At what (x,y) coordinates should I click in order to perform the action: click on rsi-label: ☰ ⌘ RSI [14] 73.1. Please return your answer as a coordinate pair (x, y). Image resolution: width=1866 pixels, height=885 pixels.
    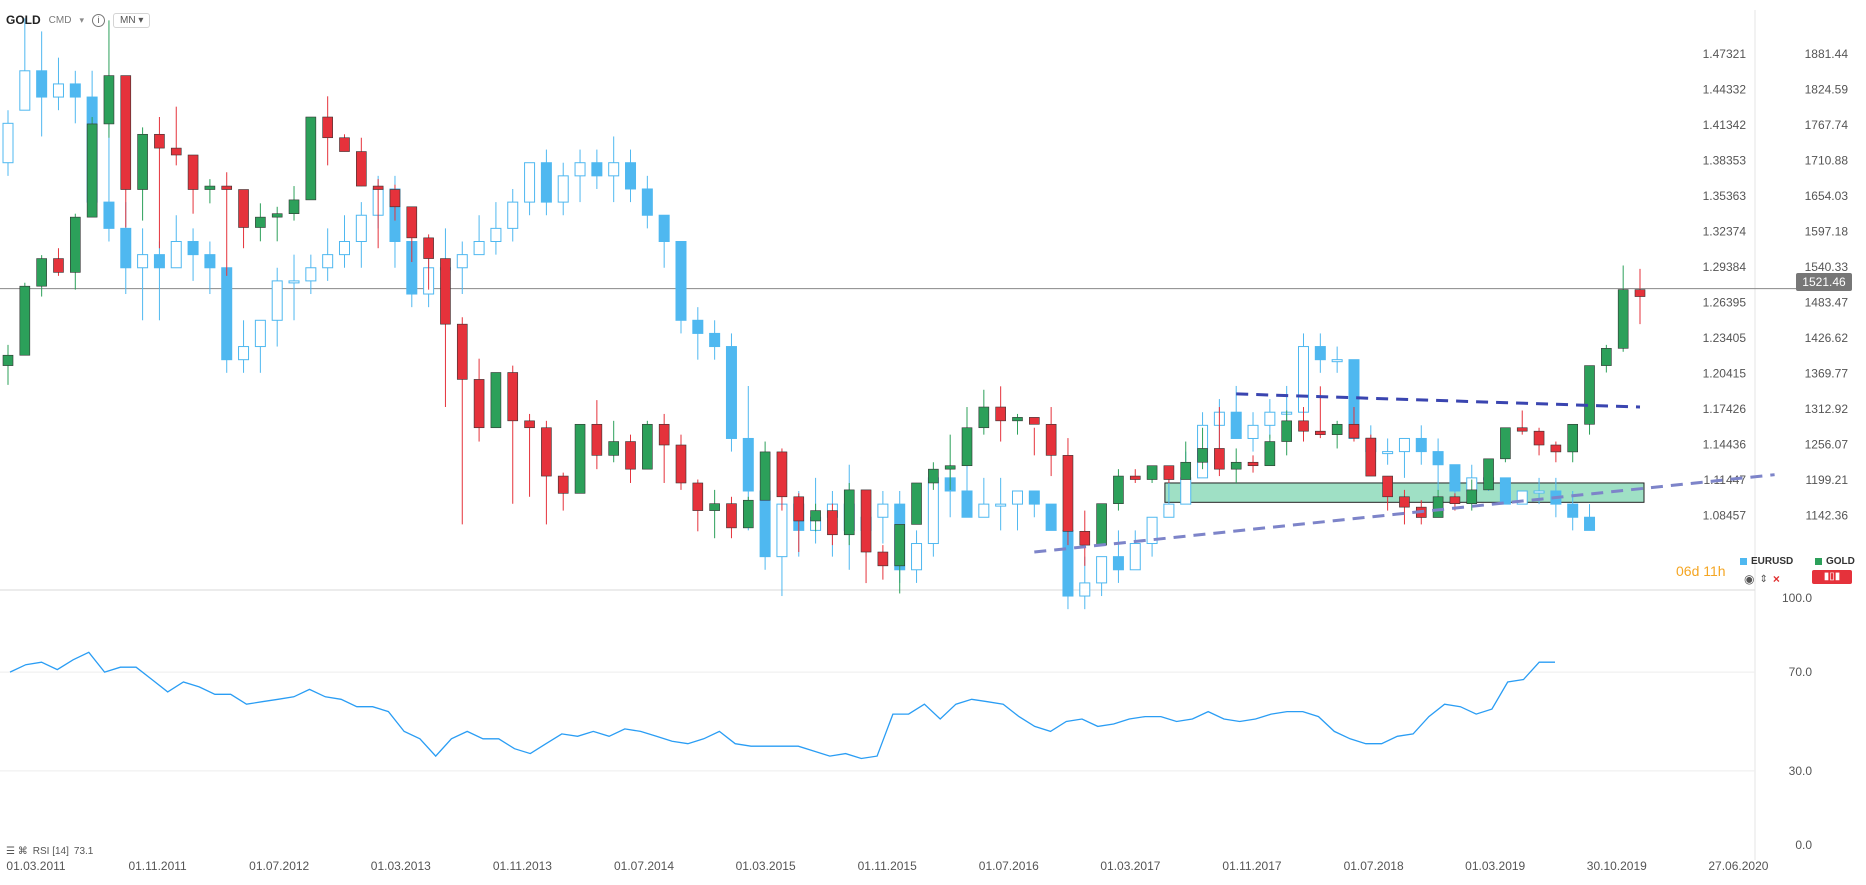
    Looking at the image, I should click on (49, 851).